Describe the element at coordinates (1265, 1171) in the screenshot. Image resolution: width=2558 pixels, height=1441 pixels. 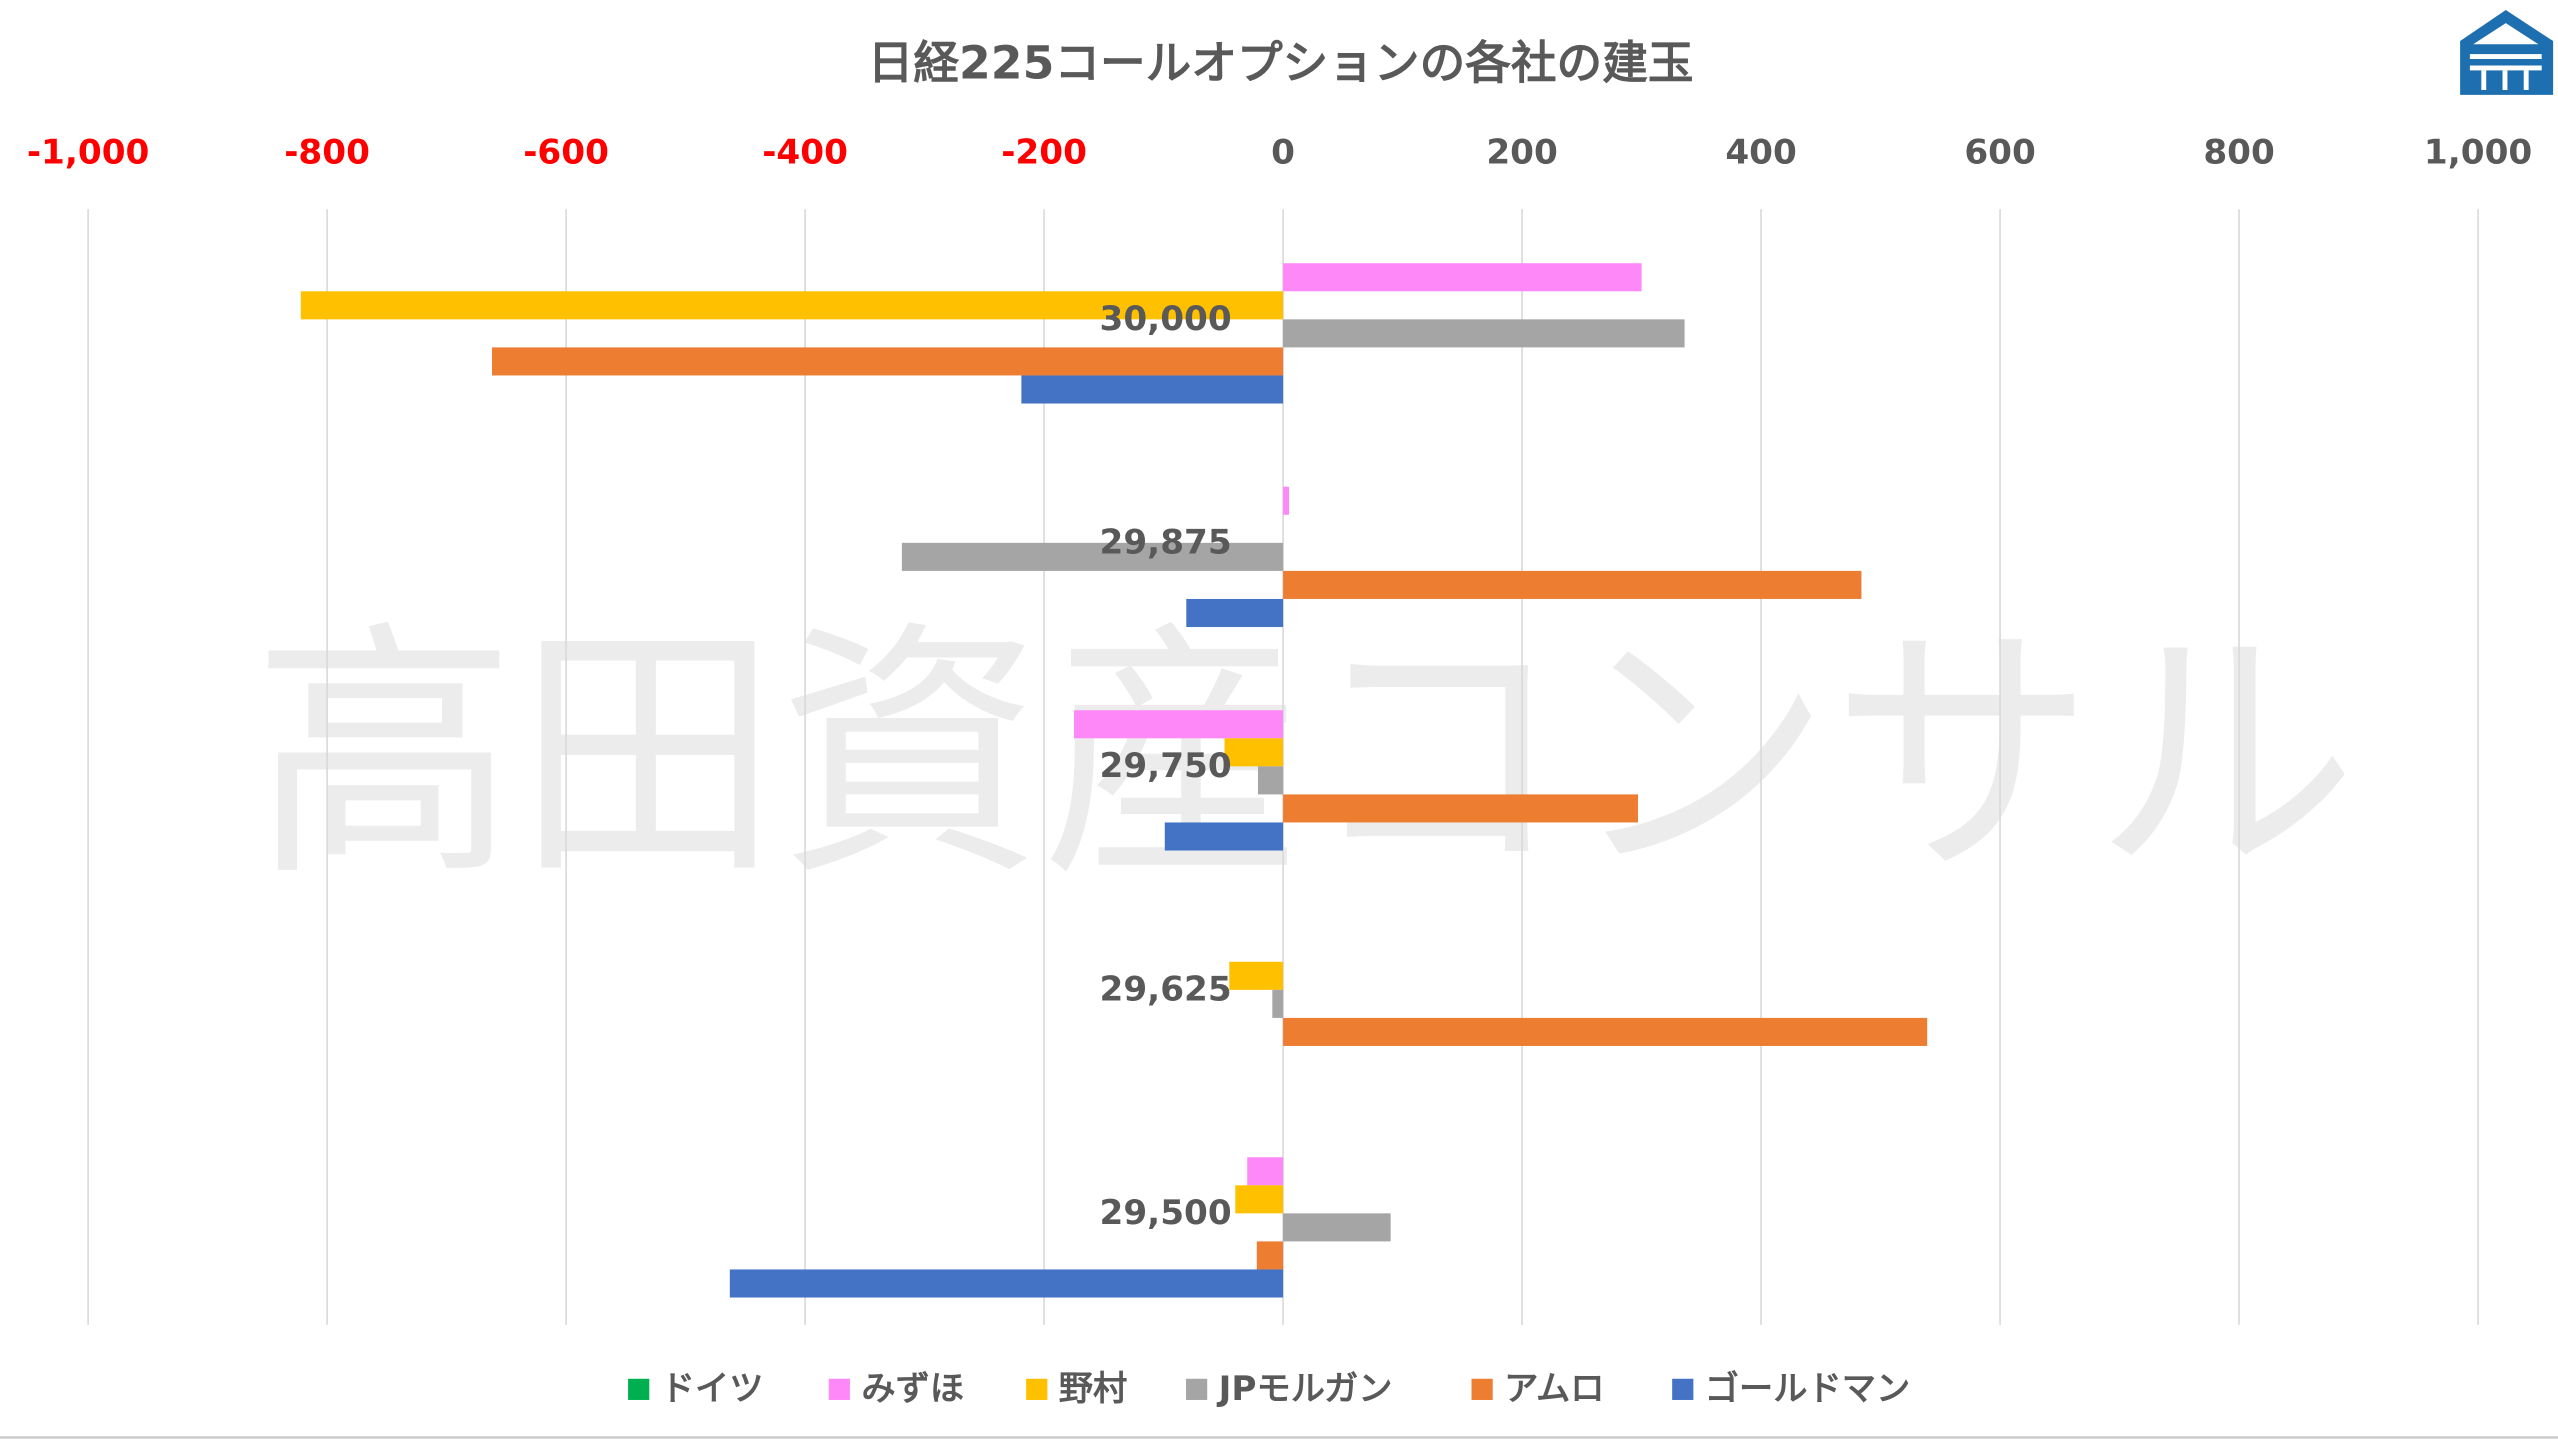
I see `bar-みずほ-29,500` at that location.